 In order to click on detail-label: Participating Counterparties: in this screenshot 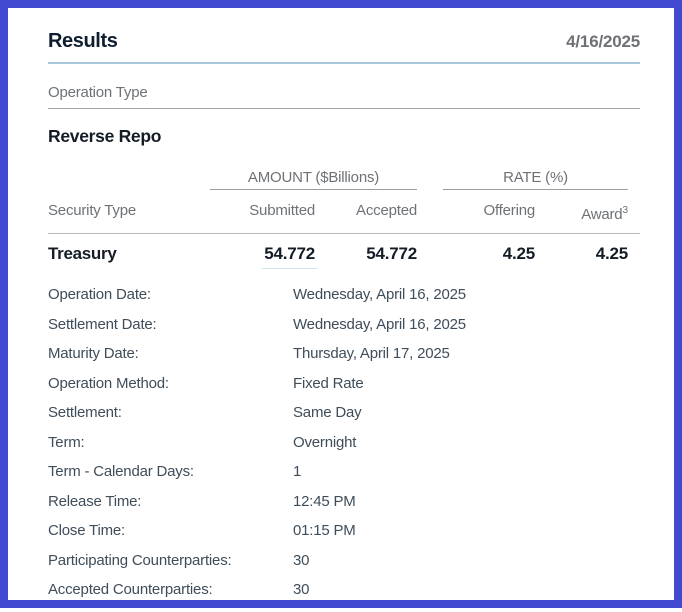, I will do `click(140, 560)`.